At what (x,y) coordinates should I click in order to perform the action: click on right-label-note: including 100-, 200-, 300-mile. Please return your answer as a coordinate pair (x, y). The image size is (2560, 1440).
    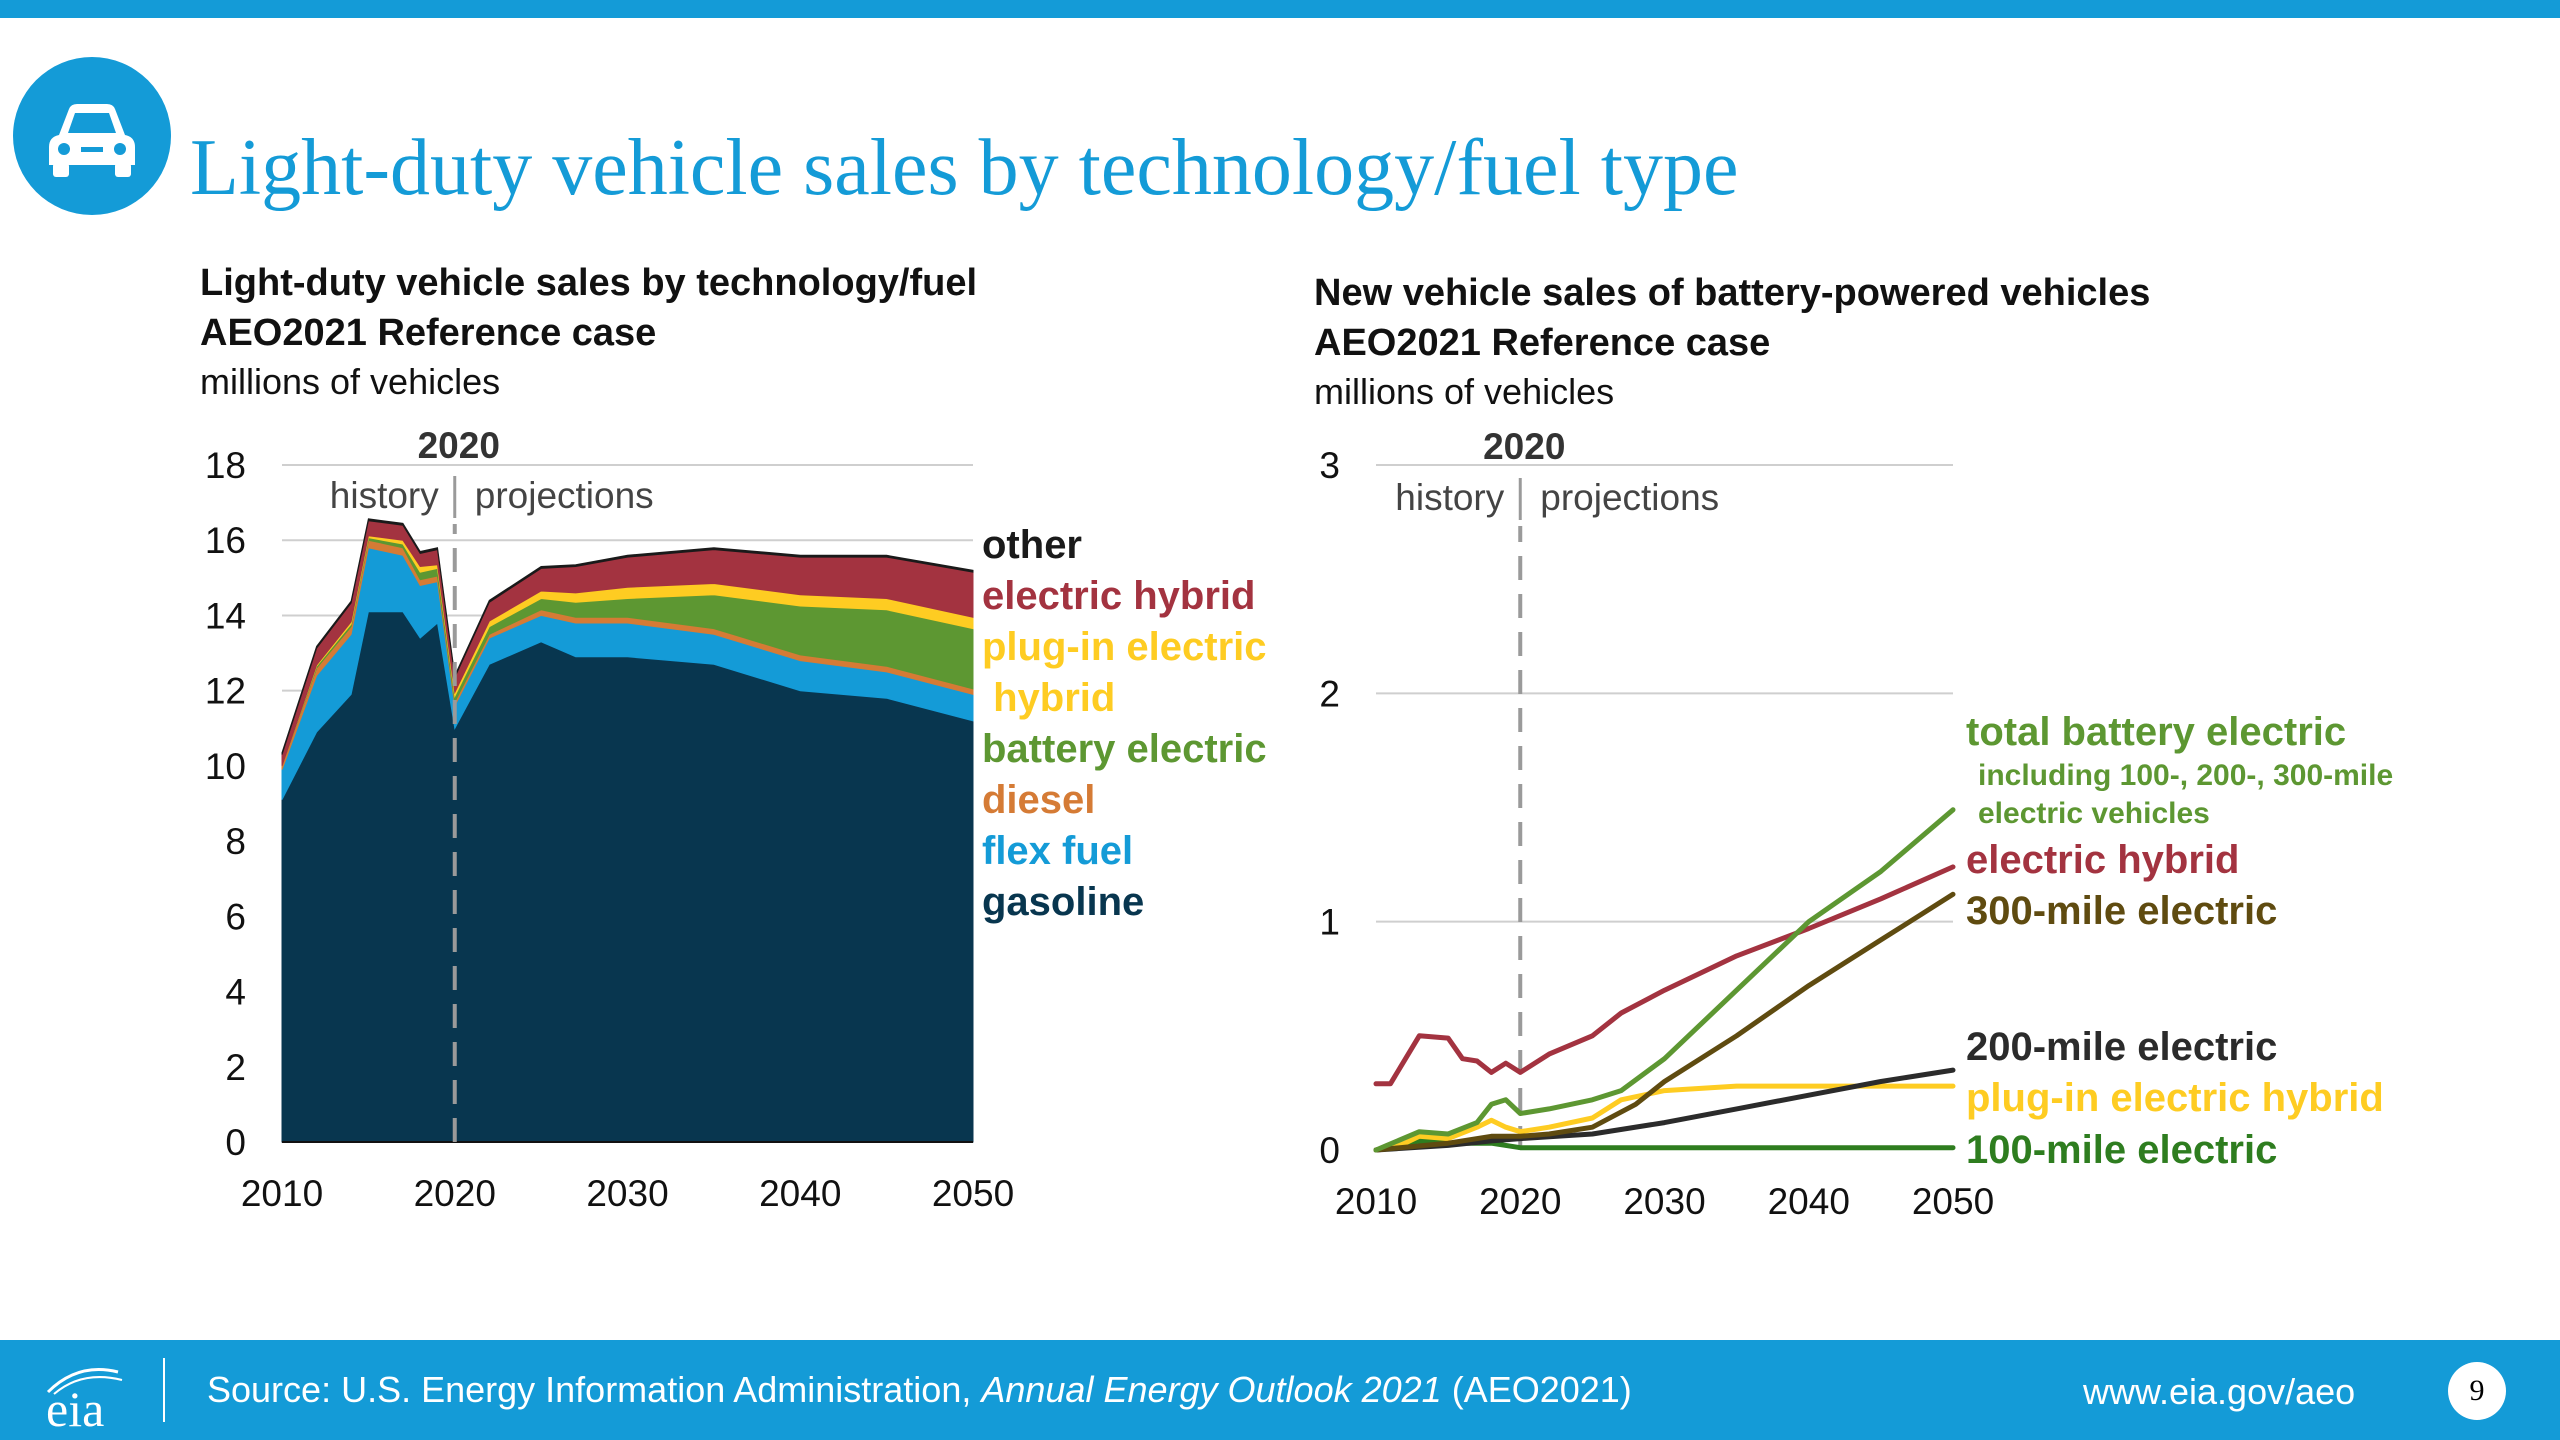
    Looking at the image, I should click on (2185, 775).